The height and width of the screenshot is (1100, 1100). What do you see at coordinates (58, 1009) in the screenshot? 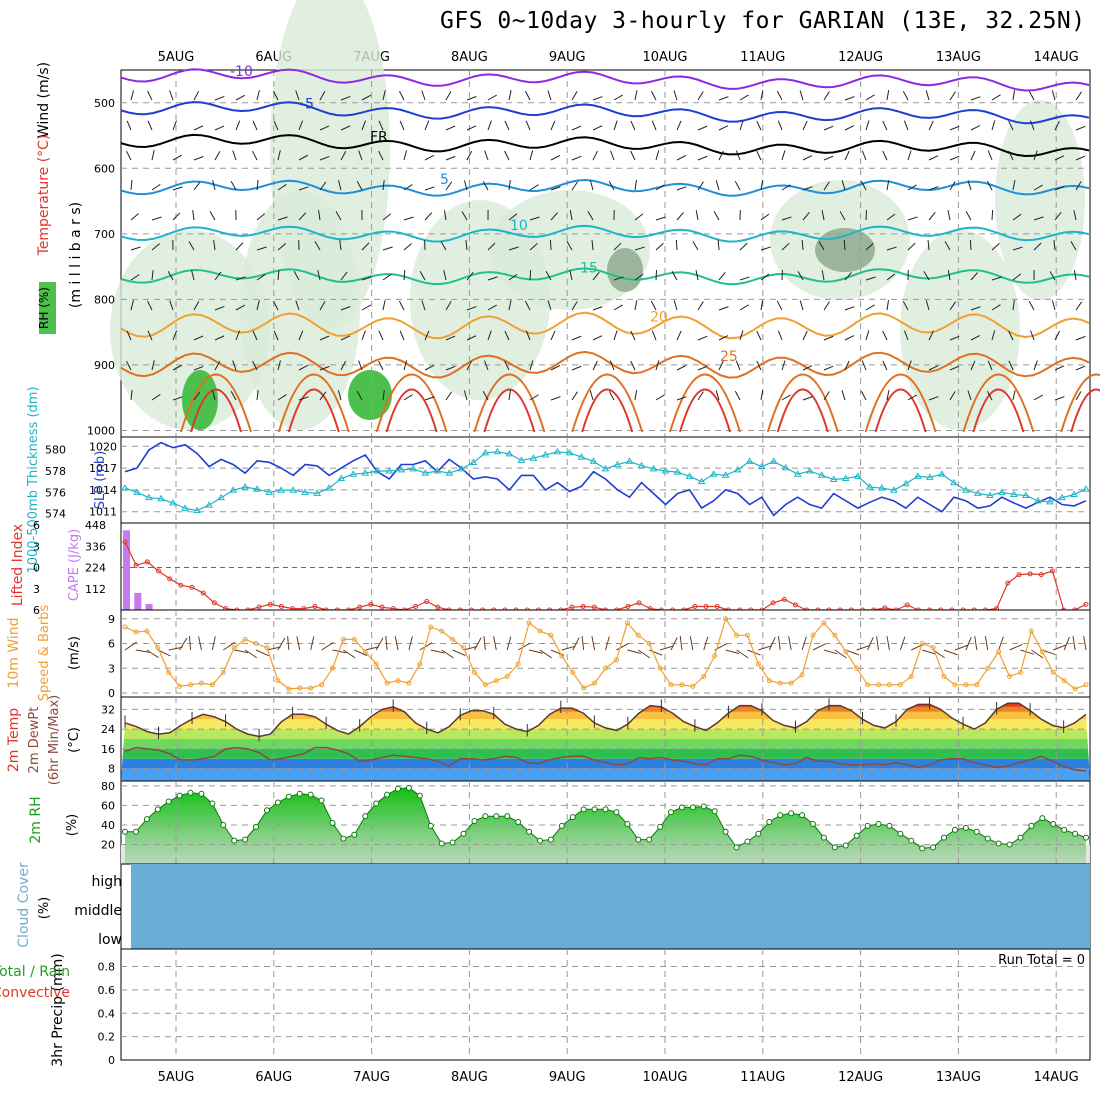
I see `axis-label-precip: 3hr Precip (mm)` at bounding box center [58, 1009].